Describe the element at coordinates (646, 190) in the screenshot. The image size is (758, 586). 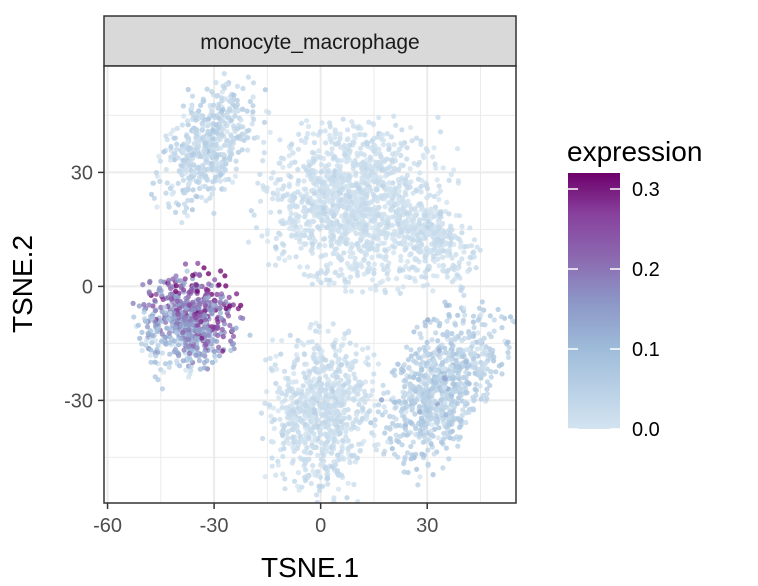
I see `legend-break-label: 0.3` at that location.